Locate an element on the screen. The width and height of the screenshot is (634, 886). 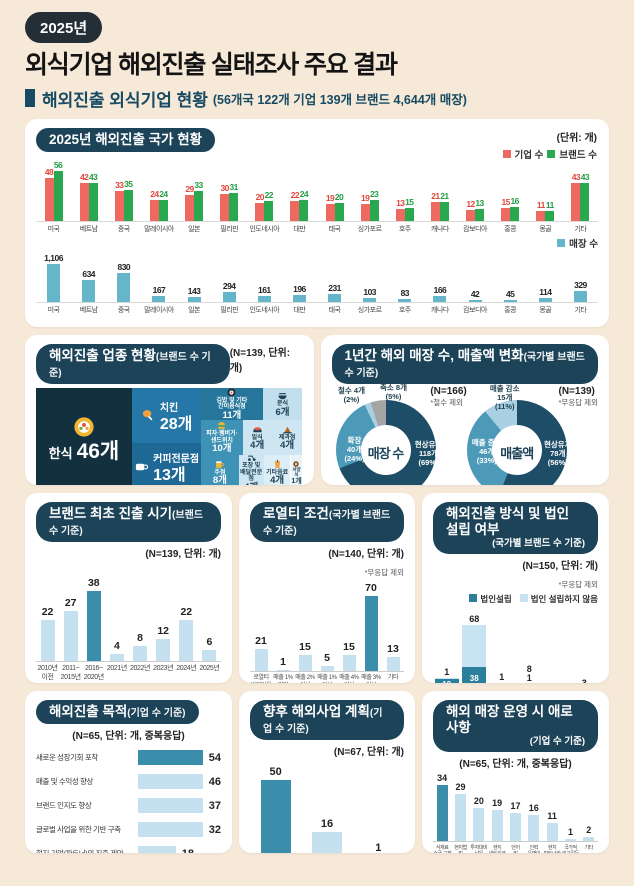
bar-value: 294 is located at coordinates (229, 285).